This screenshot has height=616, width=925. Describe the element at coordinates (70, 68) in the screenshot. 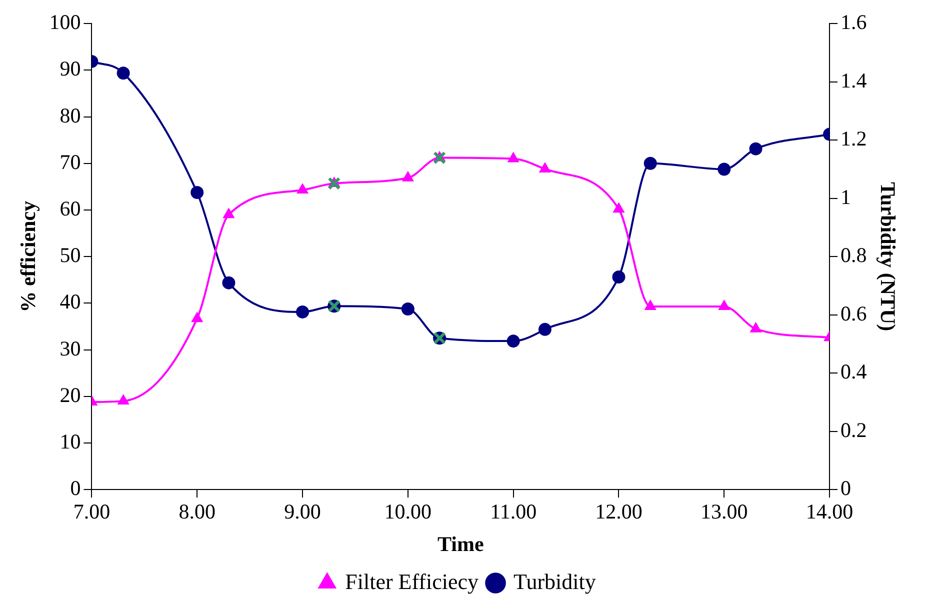

I see `y-tick-label: 90` at that location.